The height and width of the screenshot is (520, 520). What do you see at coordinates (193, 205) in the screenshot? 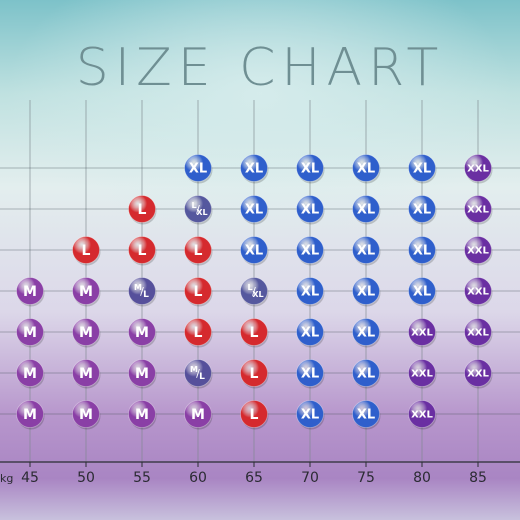
I see `badge-label-top: L` at bounding box center [193, 205].